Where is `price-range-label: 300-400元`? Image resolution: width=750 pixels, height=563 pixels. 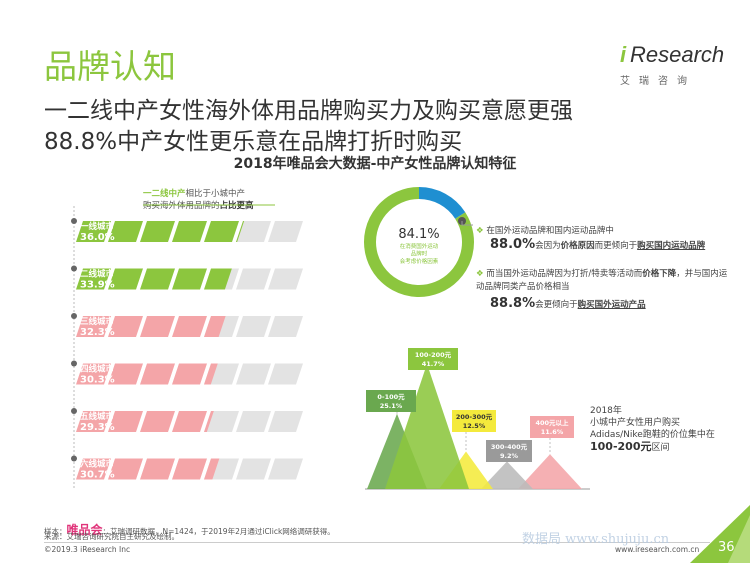 price-range-label: 300-400元 is located at coordinates (509, 447).